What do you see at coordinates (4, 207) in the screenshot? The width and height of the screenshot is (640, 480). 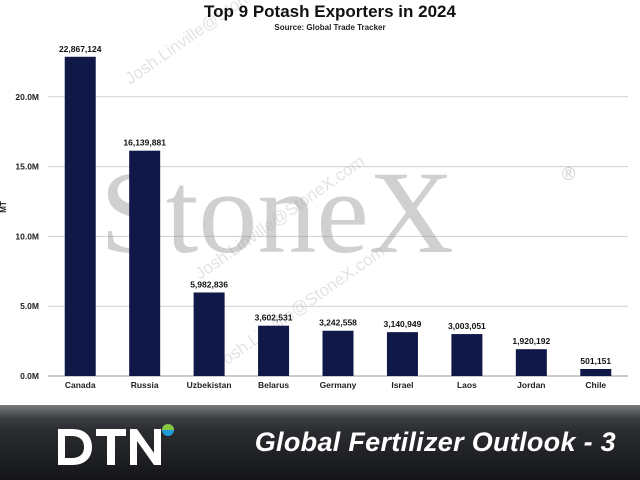 I see `y-axis-label: MT` at bounding box center [4, 207].